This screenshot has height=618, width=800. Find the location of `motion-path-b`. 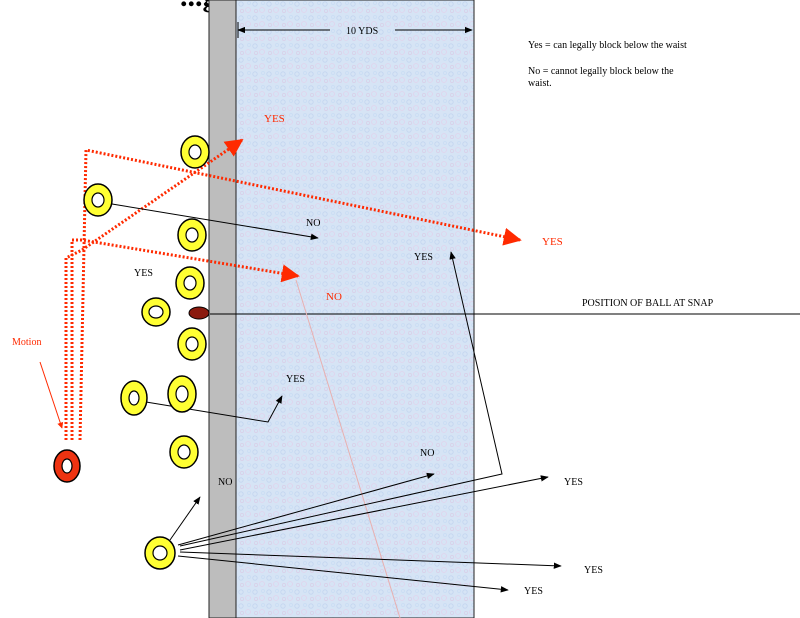

motion-path-b is located at coordinates (185, 339).